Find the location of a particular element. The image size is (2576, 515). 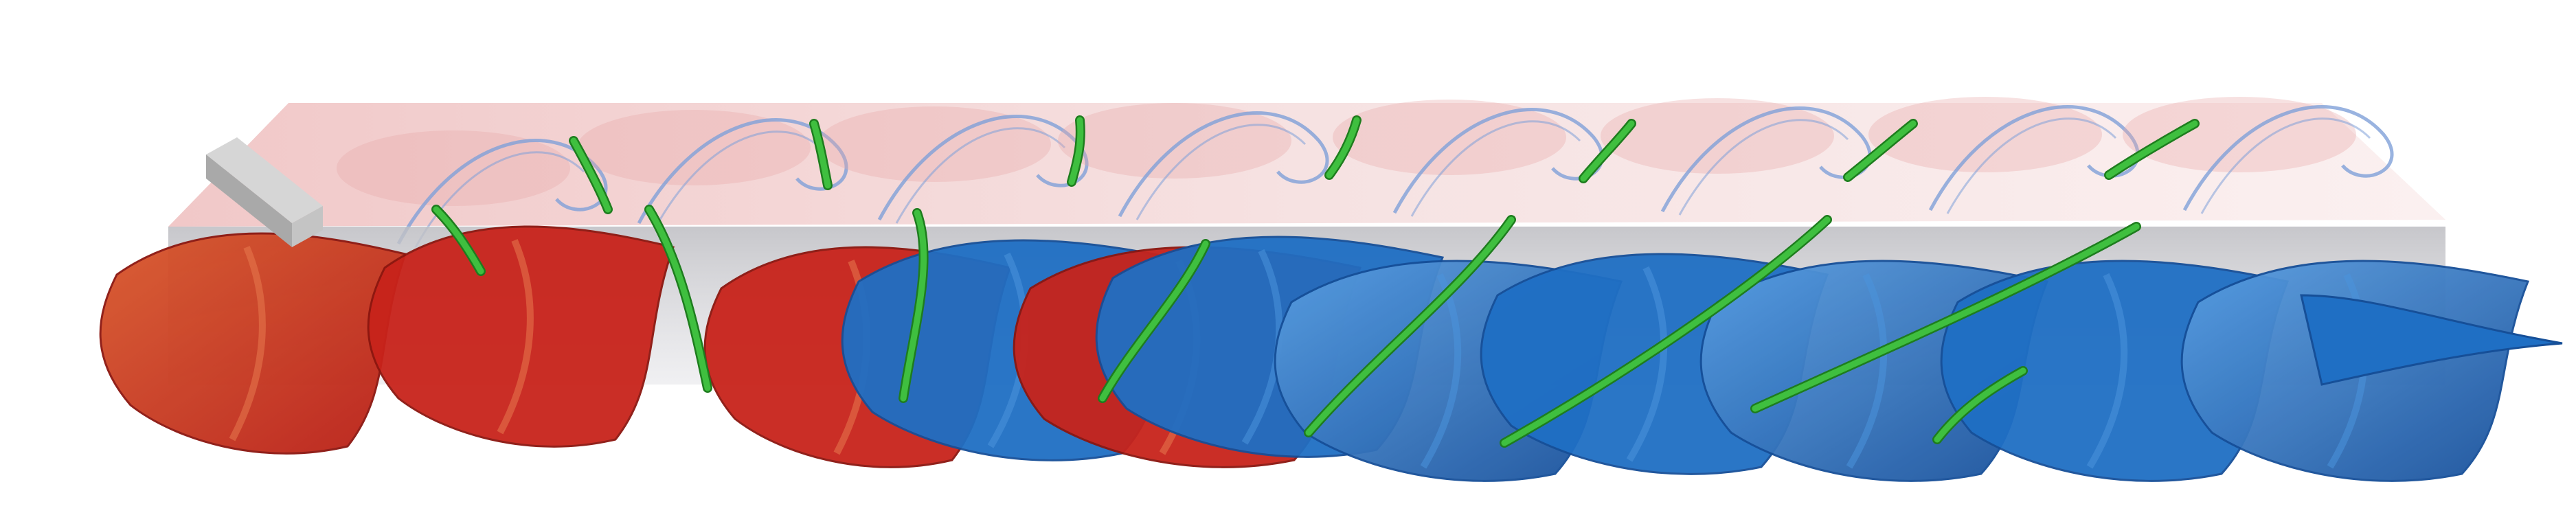

vortex-sheet-tail is located at coordinates (2431, 340).